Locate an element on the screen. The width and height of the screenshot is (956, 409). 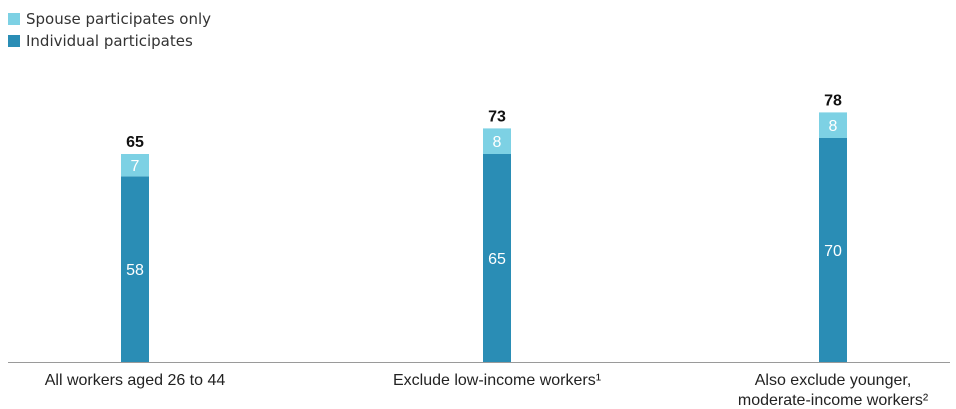
data-label-individual-0: 58 is located at coordinates (135, 270).